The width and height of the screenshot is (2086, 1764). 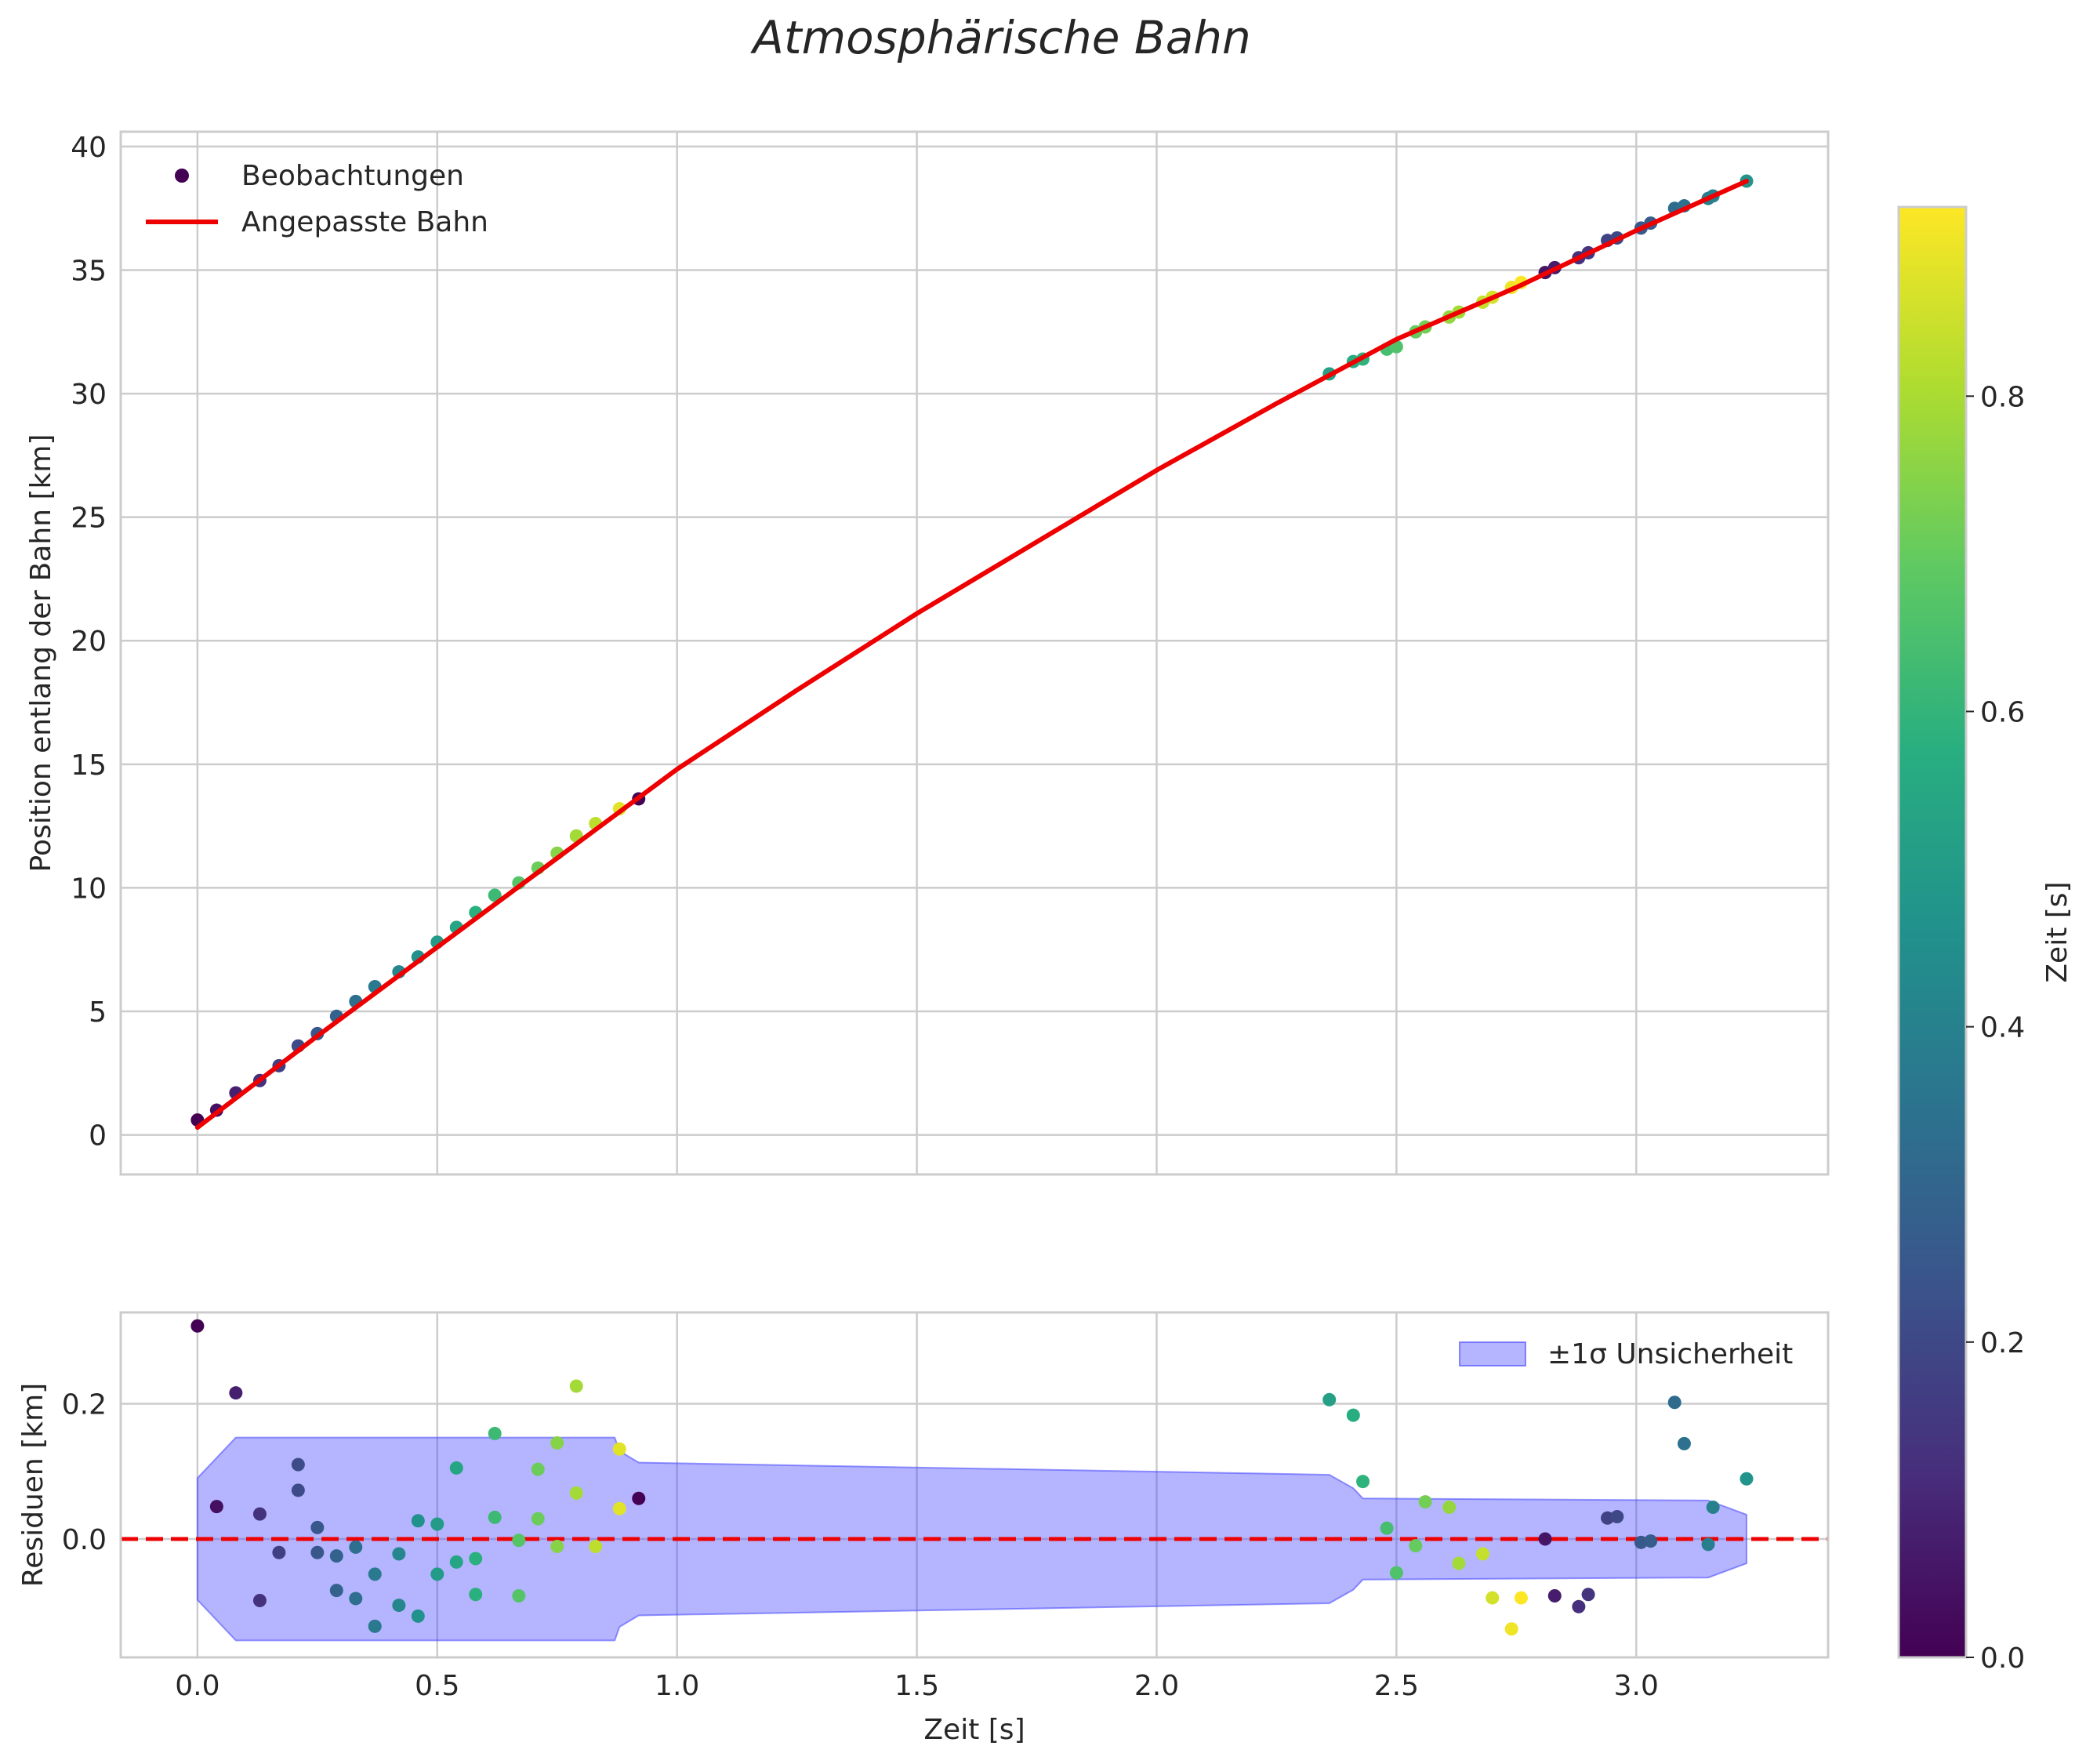 What do you see at coordinates (437, 1686) in the screenshot?
I see `bottom-x-tick-label: 0.5` at bounding box center [437, 1686].